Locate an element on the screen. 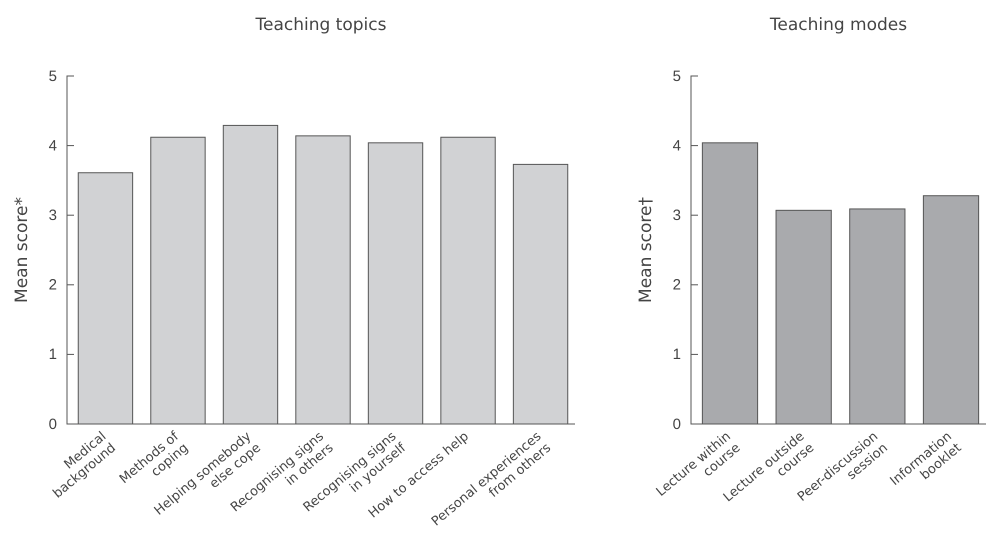 This screenshot has width=989, height=560. chart-title: Teaching topics is located at coordinates (320, 25).